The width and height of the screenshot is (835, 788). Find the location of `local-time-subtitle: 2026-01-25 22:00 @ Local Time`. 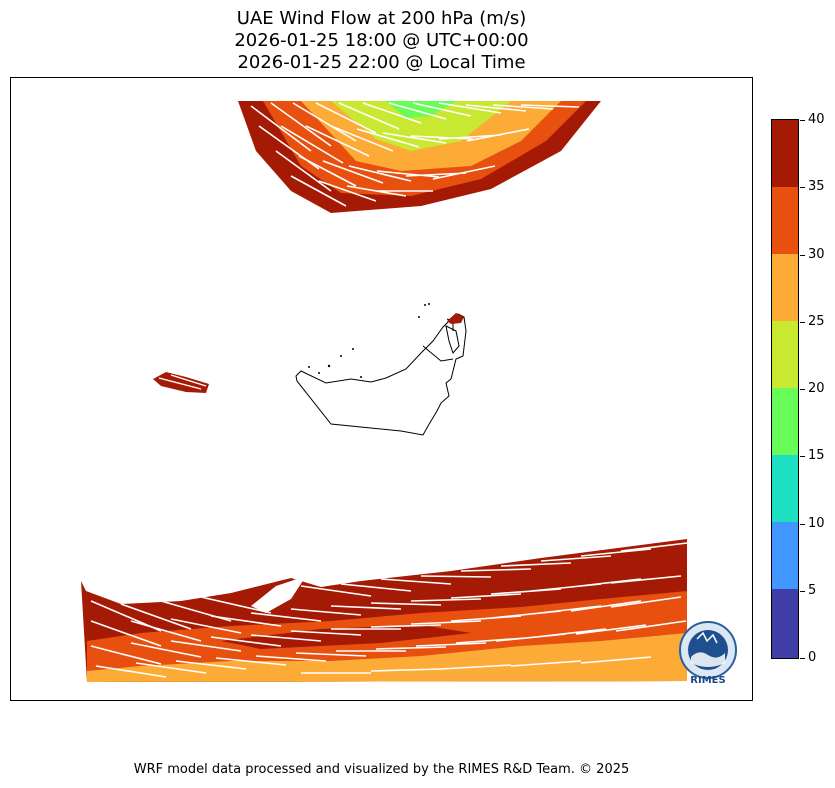

local-time-subtitle: 2026-01-25 22:00 @ Local Time is located at coordinates (381, 62).